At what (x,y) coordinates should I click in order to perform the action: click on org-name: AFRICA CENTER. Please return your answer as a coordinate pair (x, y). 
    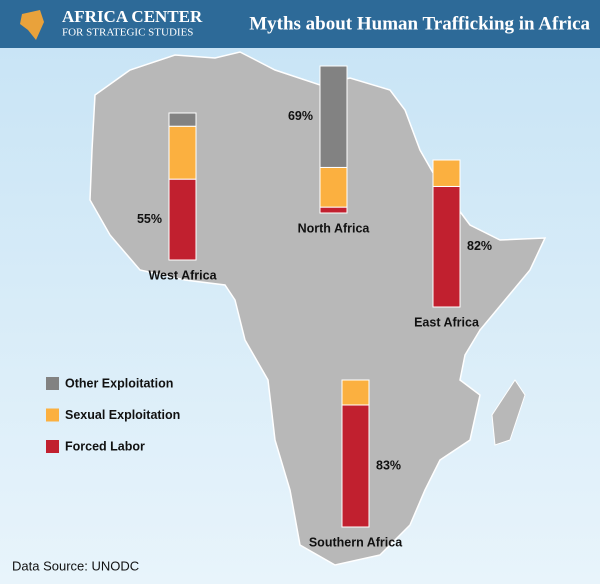
    Looking at the image, I should click on (132, 16).